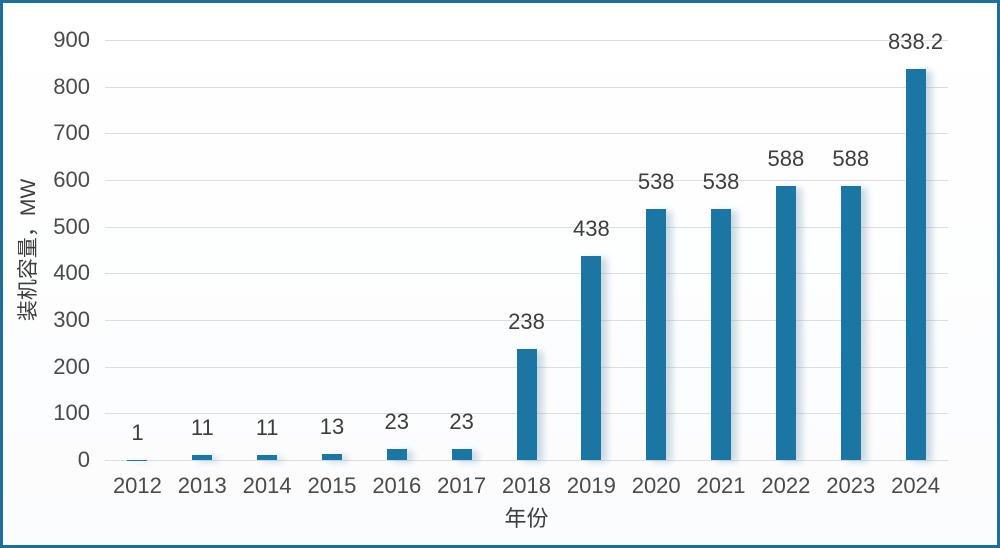 The image size is (1000, 548). What do you see at coordinates (526, 485) in the screenshot?
I see `x-tick-label: 2018` at bounding box center [526, 485].